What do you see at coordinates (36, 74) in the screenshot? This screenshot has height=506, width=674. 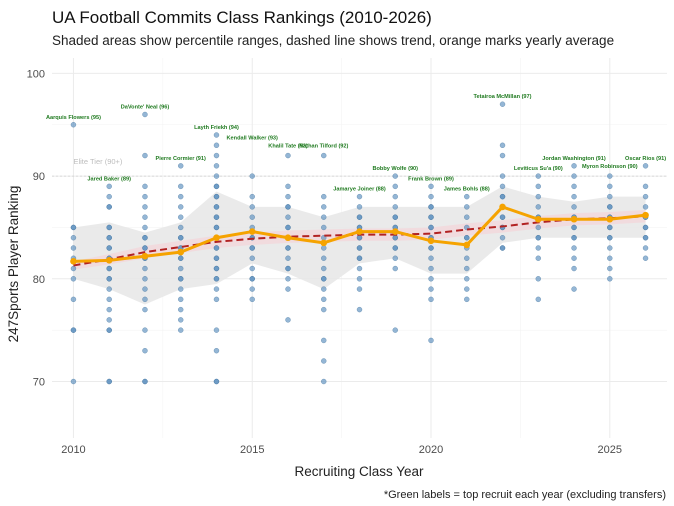 I see `y-tick-label: 100` at bounding box center [36, 74].